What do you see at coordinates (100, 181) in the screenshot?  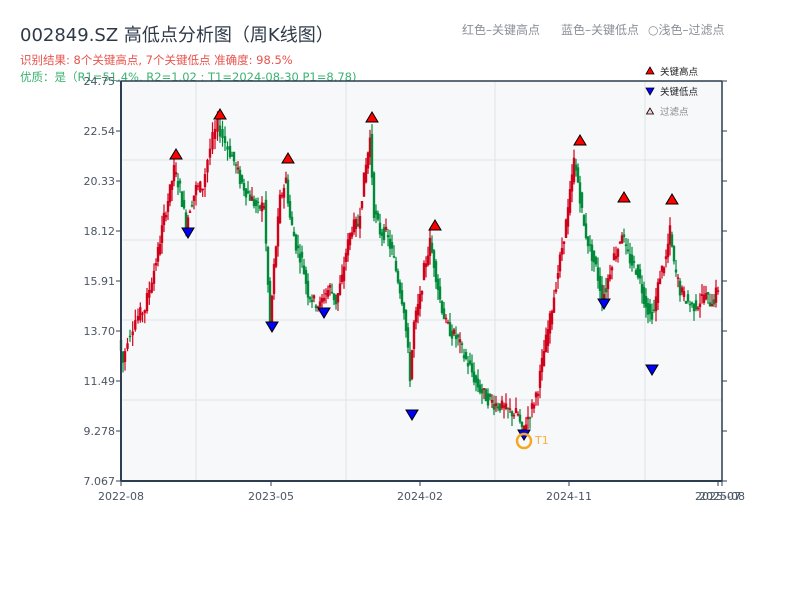 I see `svg-text: 20.33` at bounding box center [100, 181].